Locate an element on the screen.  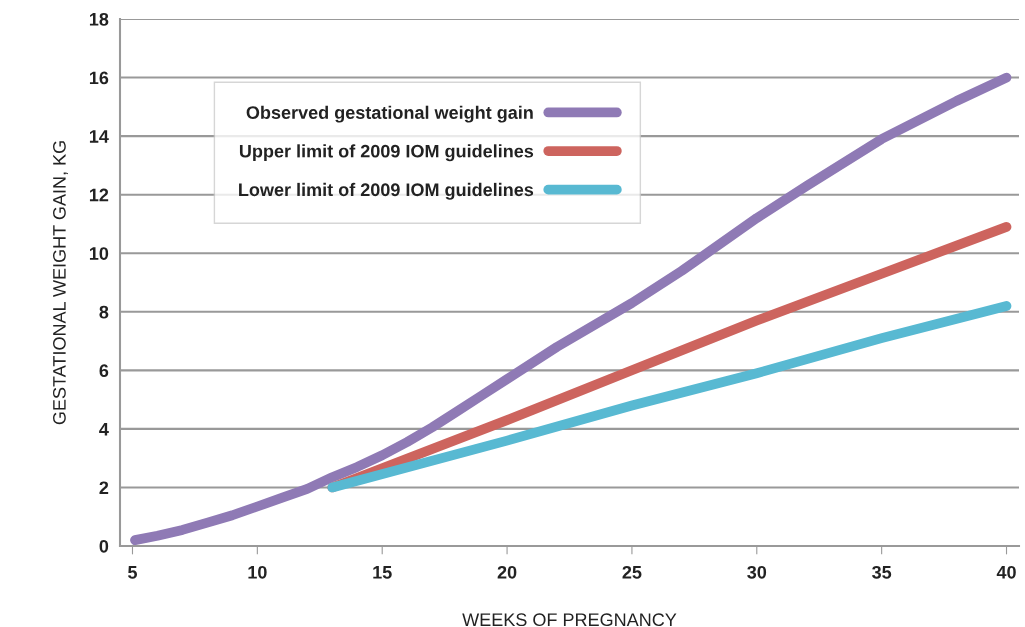
y-tick-label: 8 is located at coordinates (104, 312).